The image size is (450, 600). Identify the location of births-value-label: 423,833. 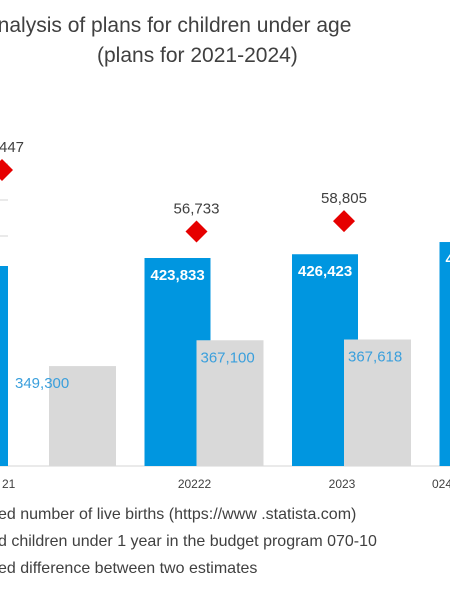
(178, 275).